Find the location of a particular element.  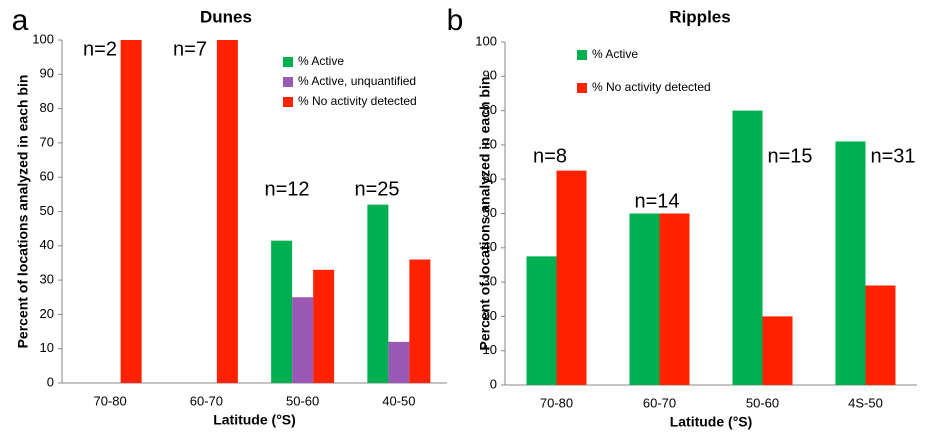

x-tick-label: 4S-50 is located at coordinates (865, 402).